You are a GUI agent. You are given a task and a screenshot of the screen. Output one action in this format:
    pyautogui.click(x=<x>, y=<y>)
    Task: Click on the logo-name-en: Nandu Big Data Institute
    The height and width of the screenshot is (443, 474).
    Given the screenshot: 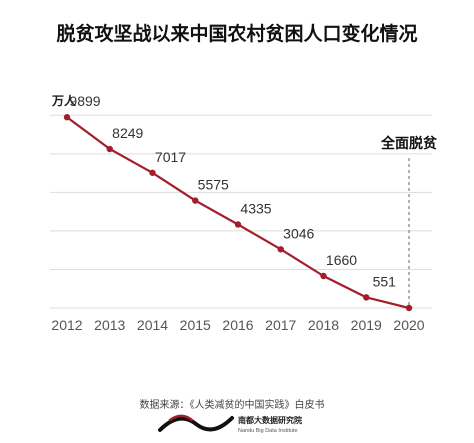 What is the action you would take?
    pyautogui.click(x=268, y=431)
    